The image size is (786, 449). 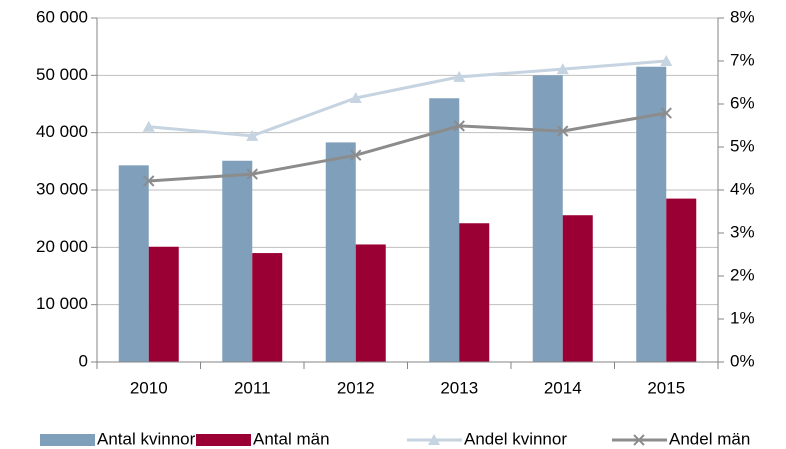 What do you see at coordinates (62, 188) in the screenshot?
I see `y-tick-label: 30 000` at bounding box center [62, 188].